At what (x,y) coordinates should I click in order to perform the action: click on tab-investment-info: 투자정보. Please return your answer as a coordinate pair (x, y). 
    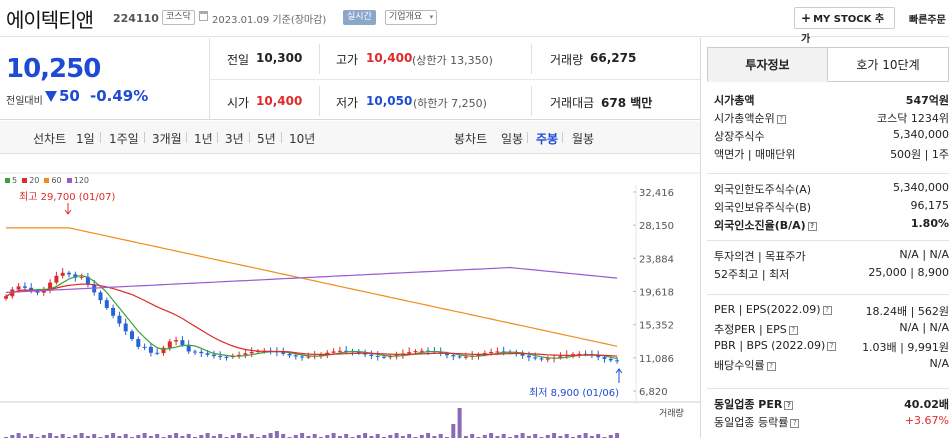
    Looking at the image, I should click on (767, 64).